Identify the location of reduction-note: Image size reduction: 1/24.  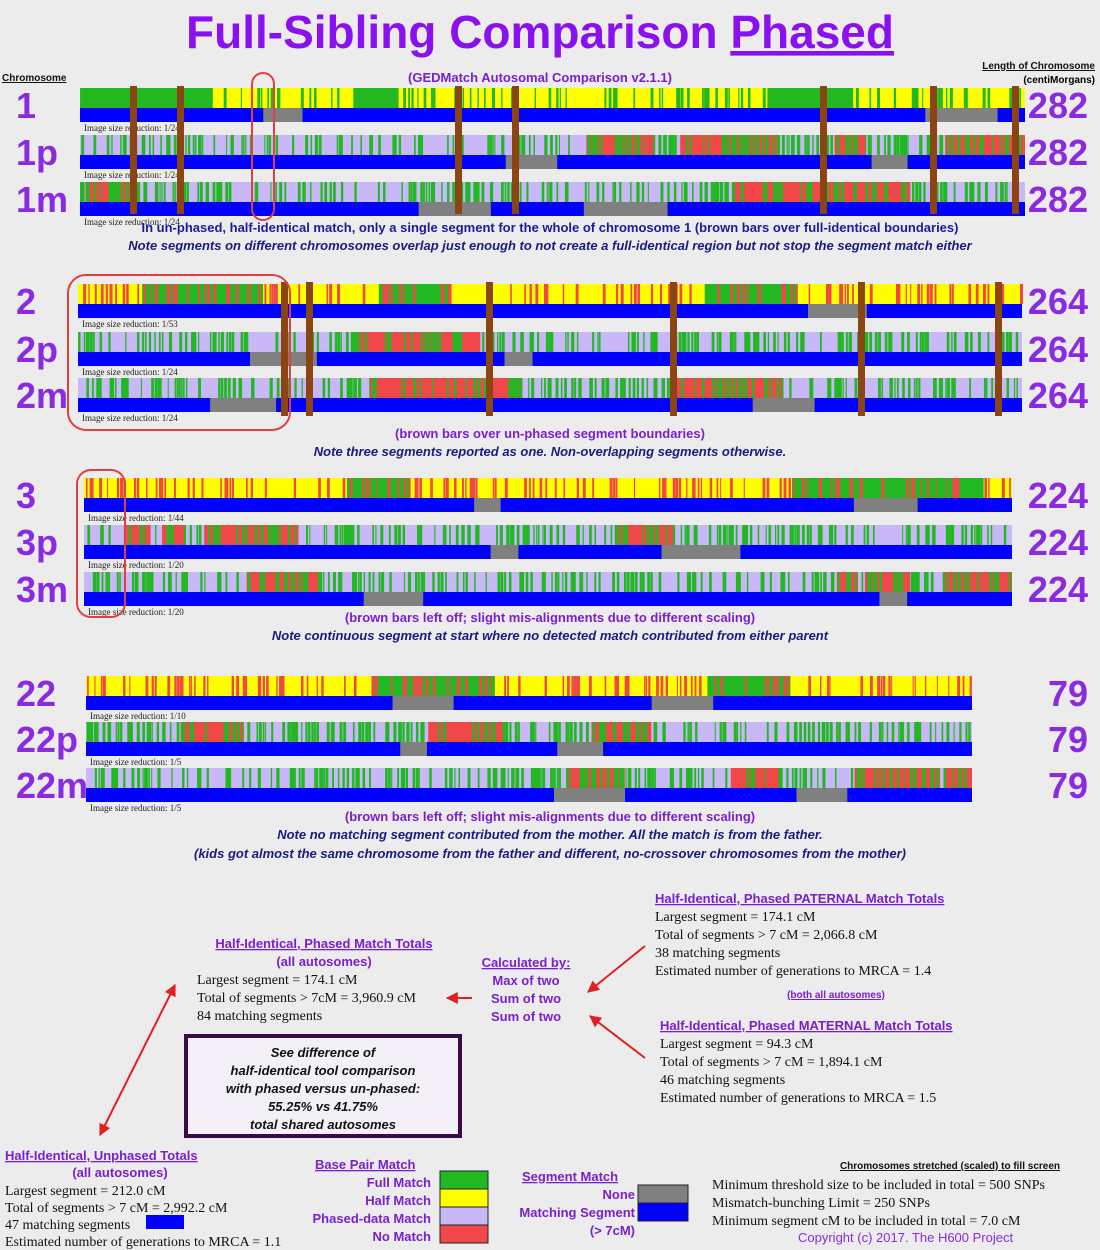
(130, 372).